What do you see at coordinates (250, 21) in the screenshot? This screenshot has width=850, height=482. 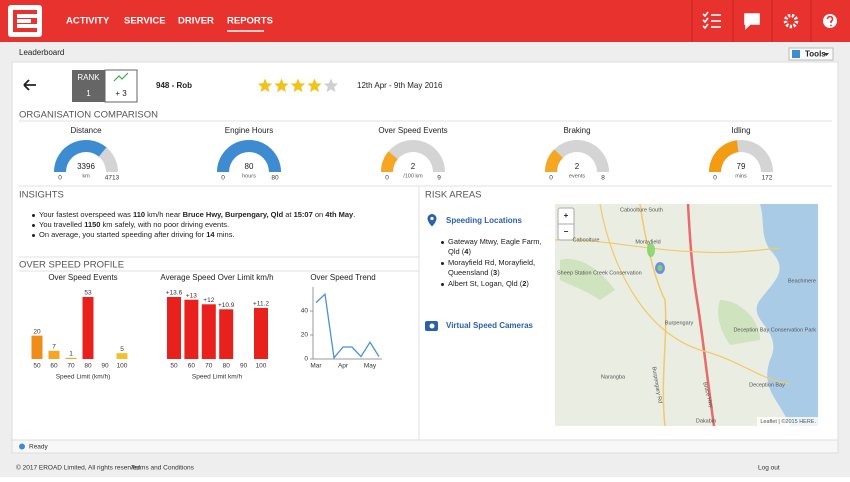 I see `nav-item: REPORTS` at bounding box center [250, 21].